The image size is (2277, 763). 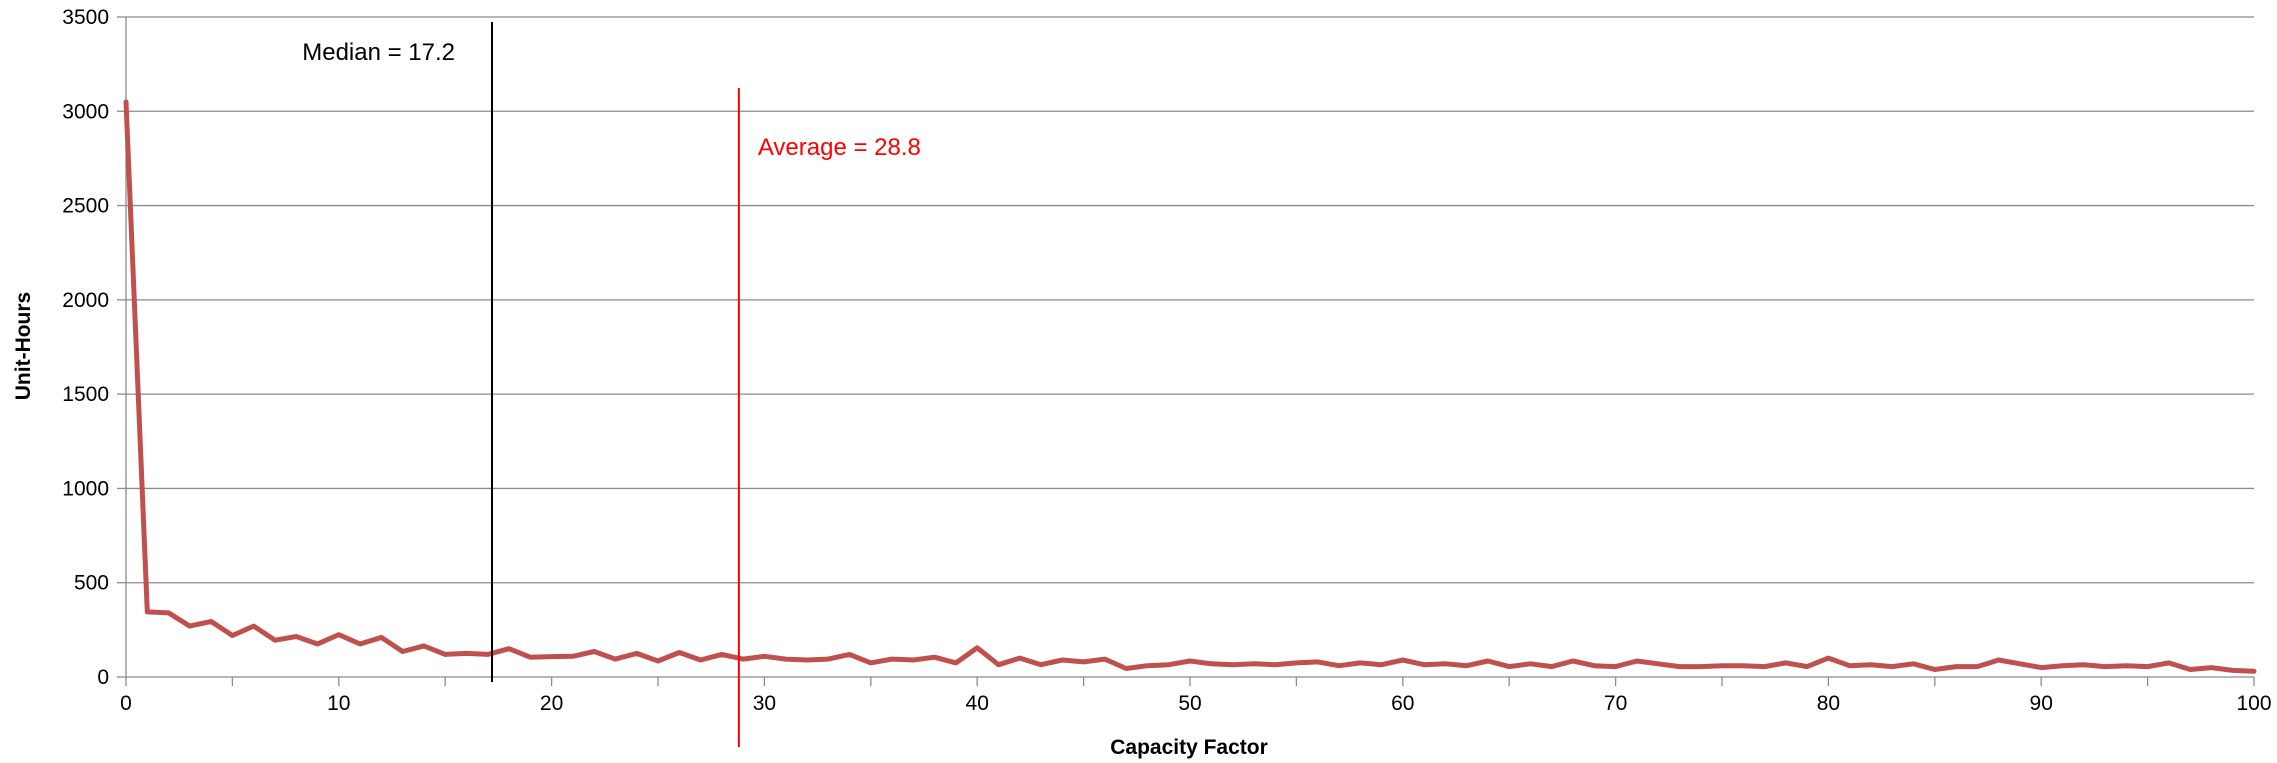 I want to click on y-tick-label: 0, so click(x=103, y=677).